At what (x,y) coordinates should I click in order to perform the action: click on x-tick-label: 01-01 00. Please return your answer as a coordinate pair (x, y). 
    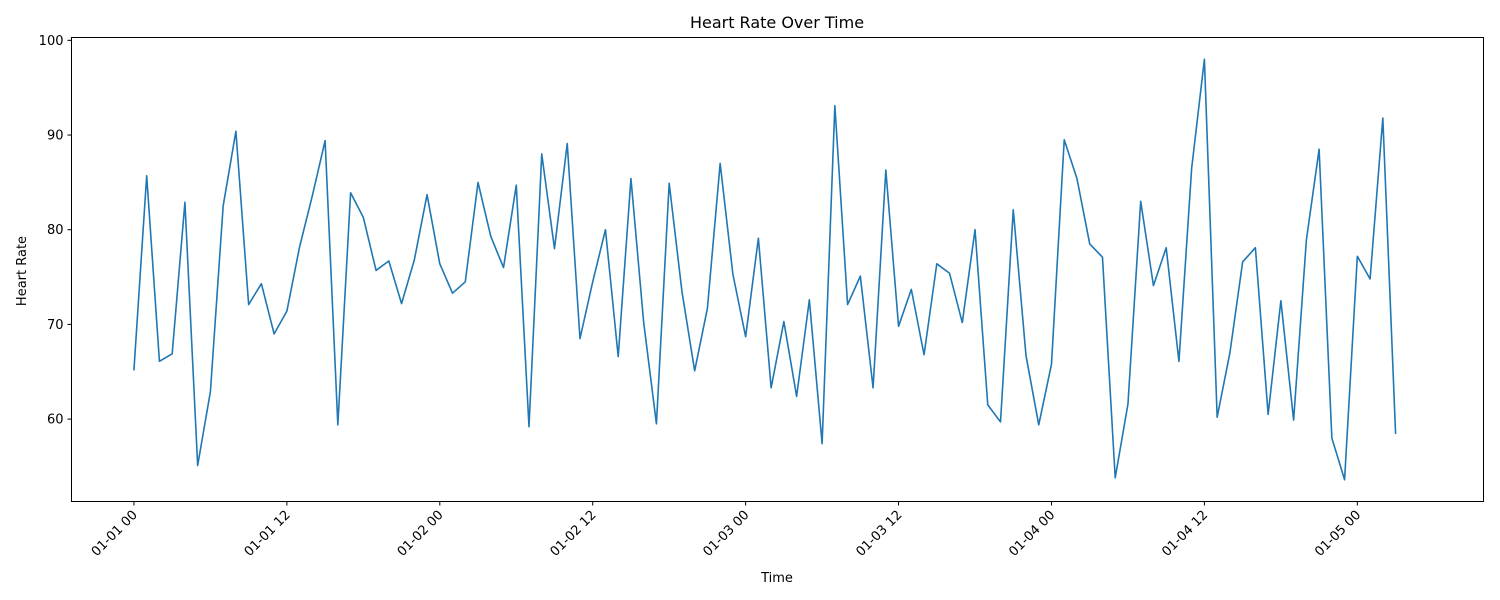
    Looking at the image, I should click on (115, 534).